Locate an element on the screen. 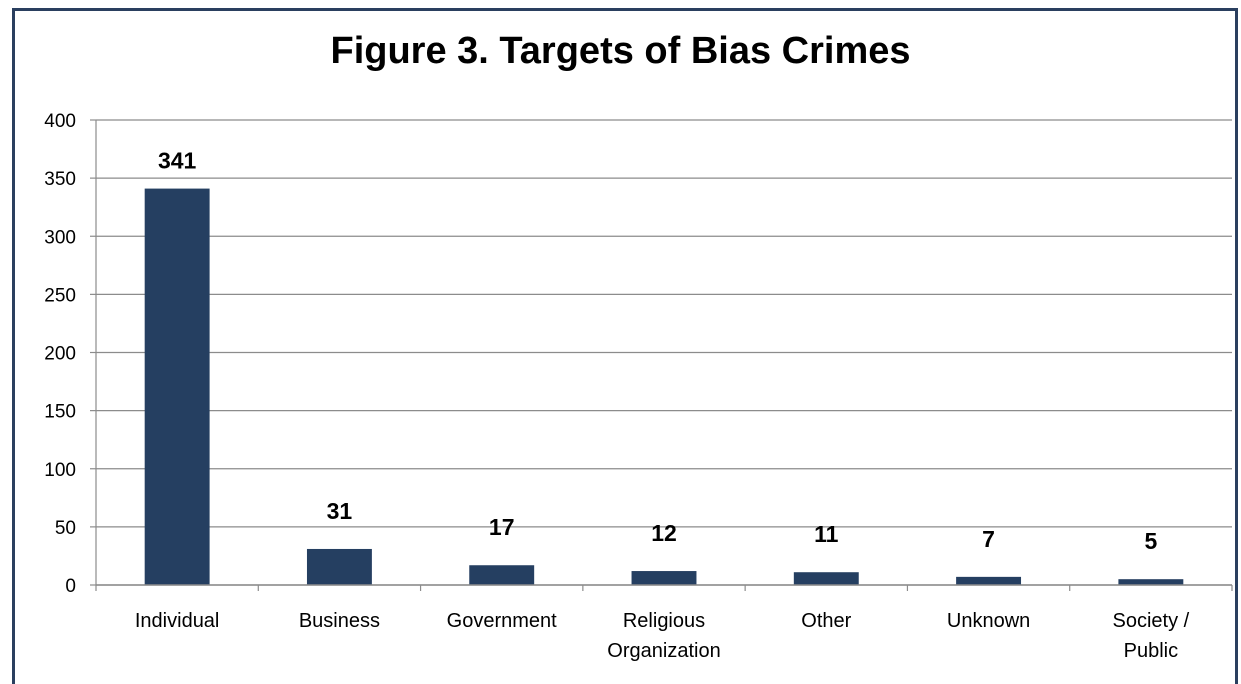 This screenshot has height=684, width=1241. category-label: Society / is located at coordinates (1151, 621).